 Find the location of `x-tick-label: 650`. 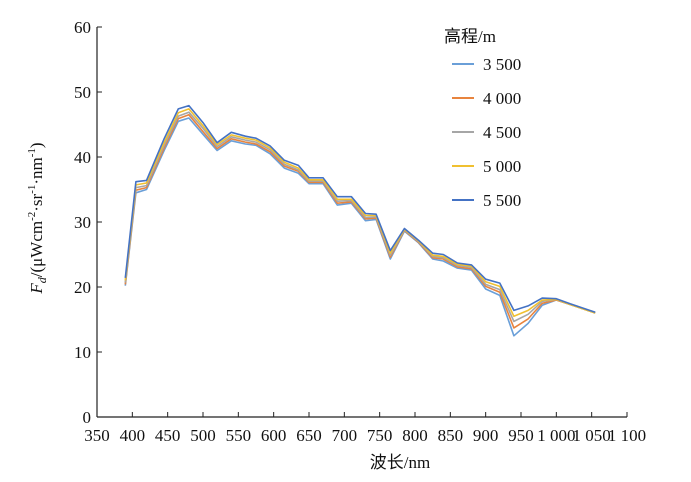

x-tick-label: 650 is located at coordinates (309, 435).